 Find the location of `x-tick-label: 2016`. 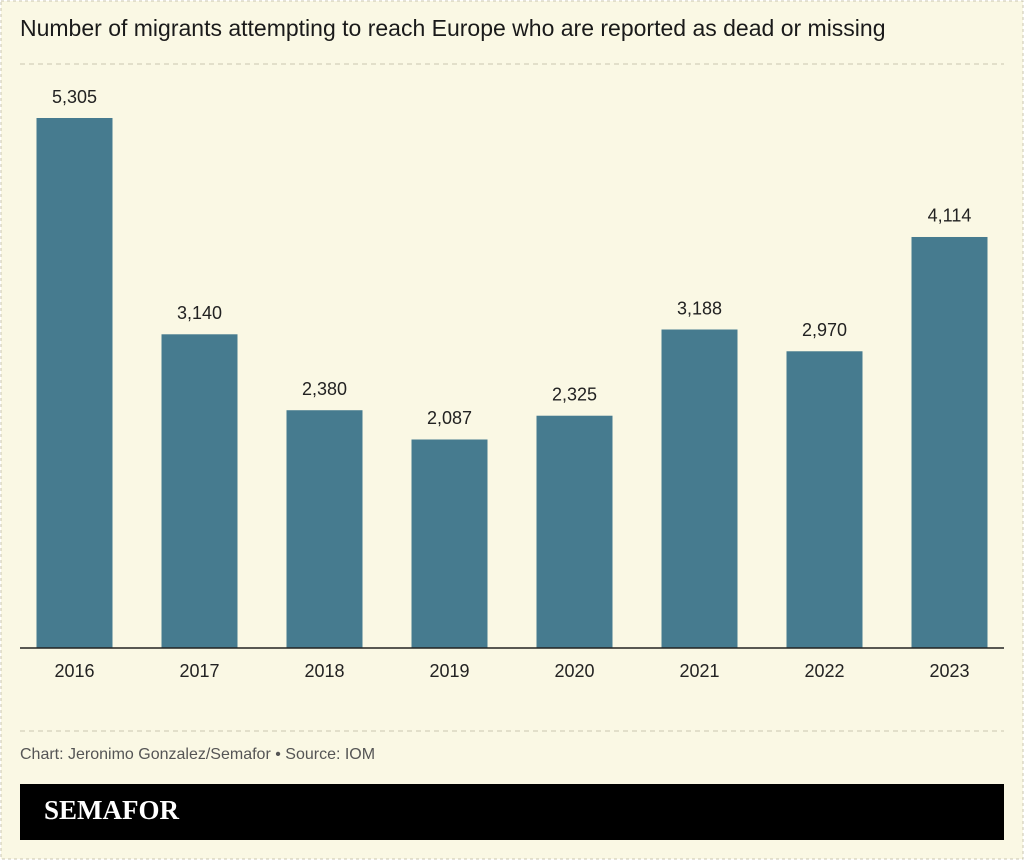

x-tick-label: 2016 is located at coordinates (74, 671).